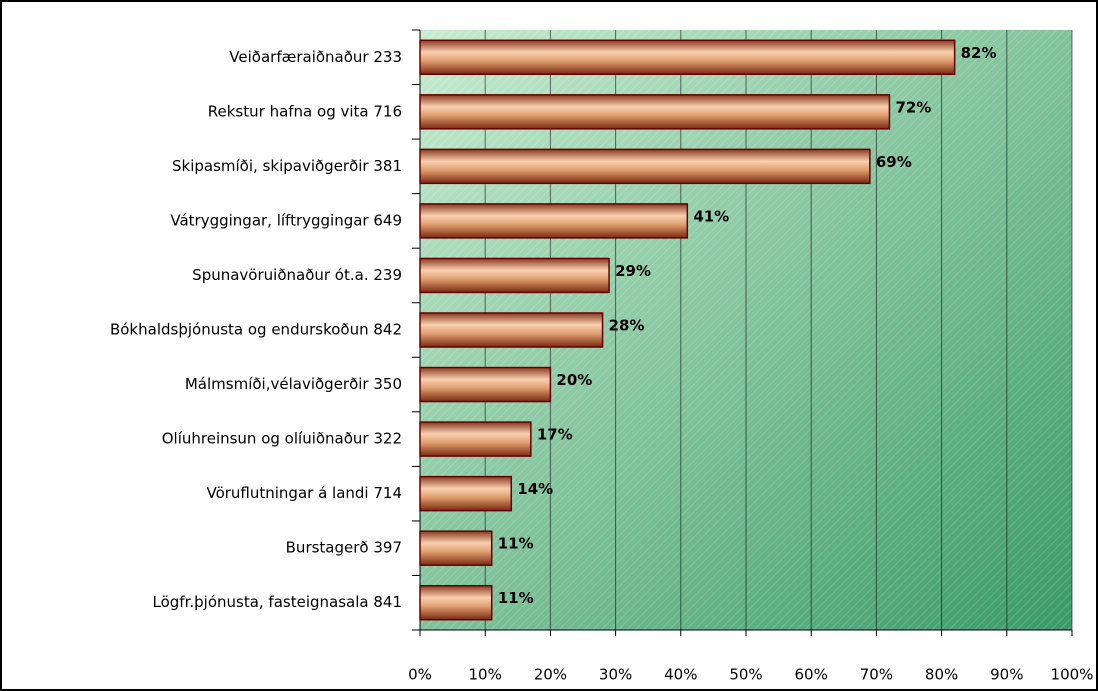  What do you see at coordinates (627, 326) in the screenshot?
I see `value-label: 28%` at bounding box center [627, 326].